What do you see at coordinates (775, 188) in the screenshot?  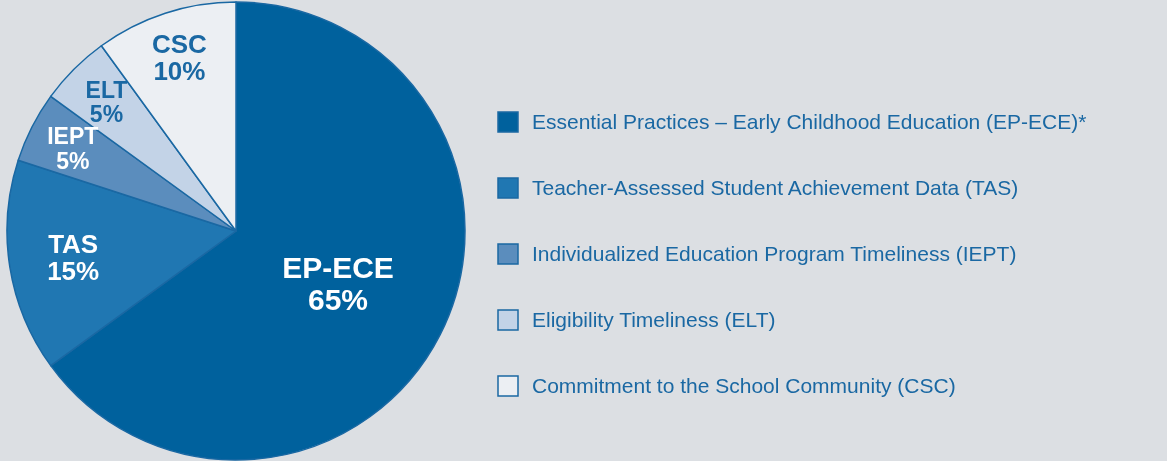 I see `legend-label: Teacher-Assessed Student Achievement Data (TAS)` at bounding box center [775, 188].